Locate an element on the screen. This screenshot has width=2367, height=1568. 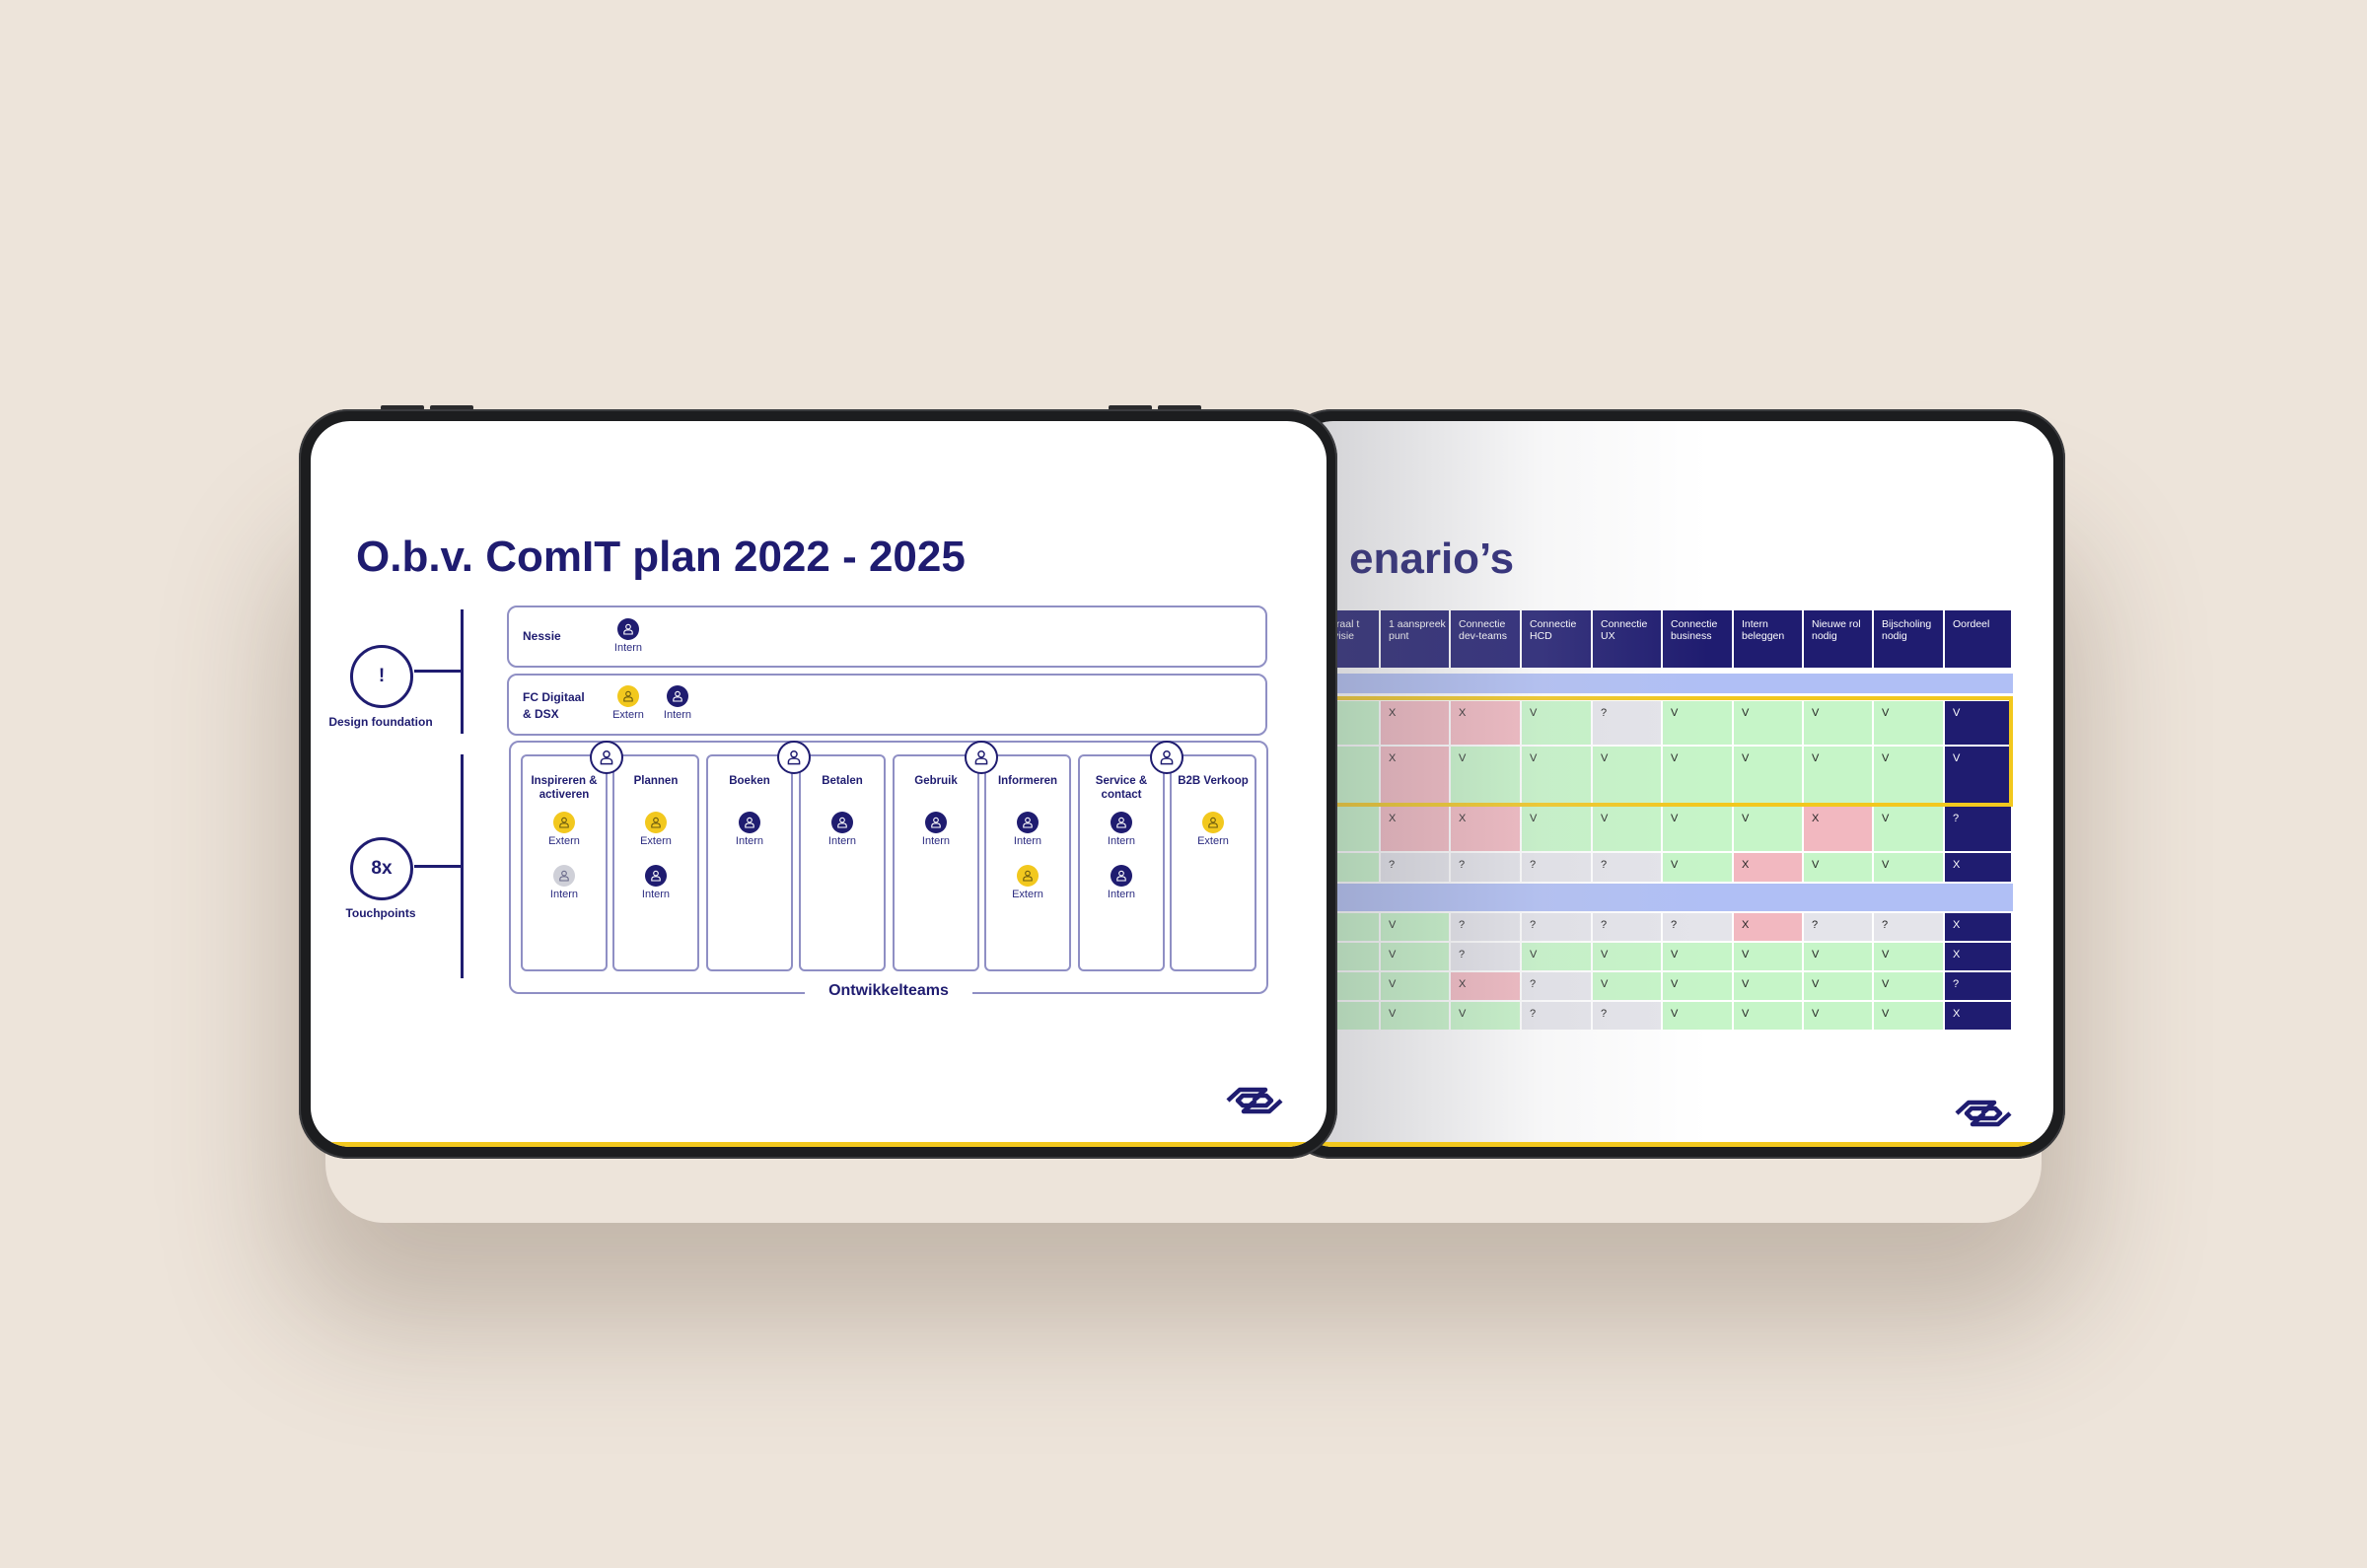
highlighted-scenarios is located at coordinates (1669, 751).